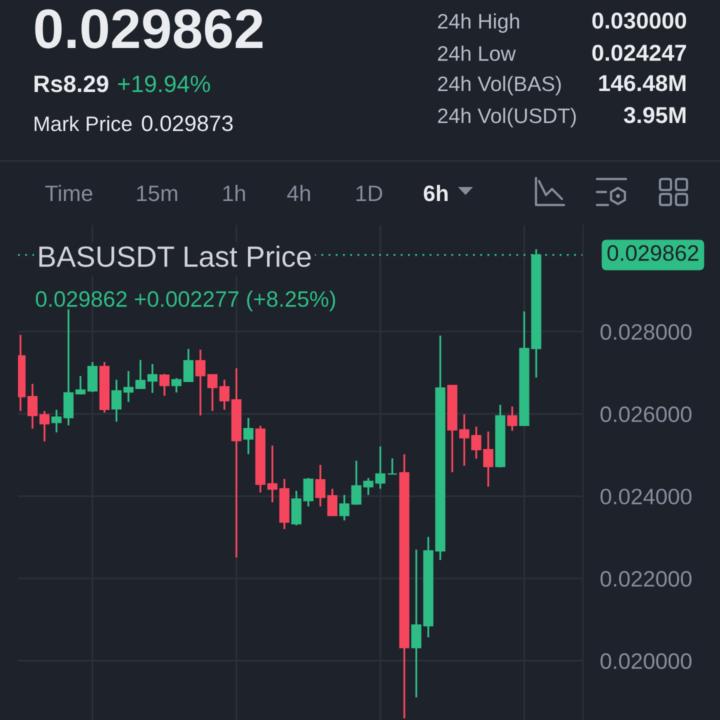 This screenshot has height=720, width=720. Describe the element at coordinates (157, 194) in the screenshot. I see `text: 15m` at that location.